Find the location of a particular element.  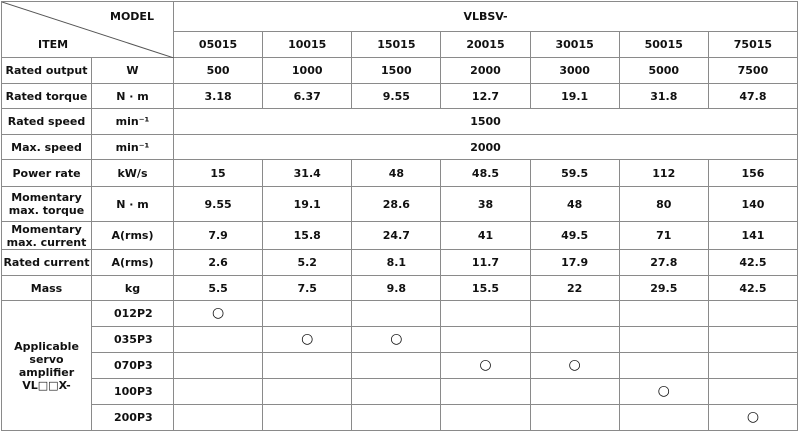

value-cell: 5.2 is located at coordinates (307, 262).